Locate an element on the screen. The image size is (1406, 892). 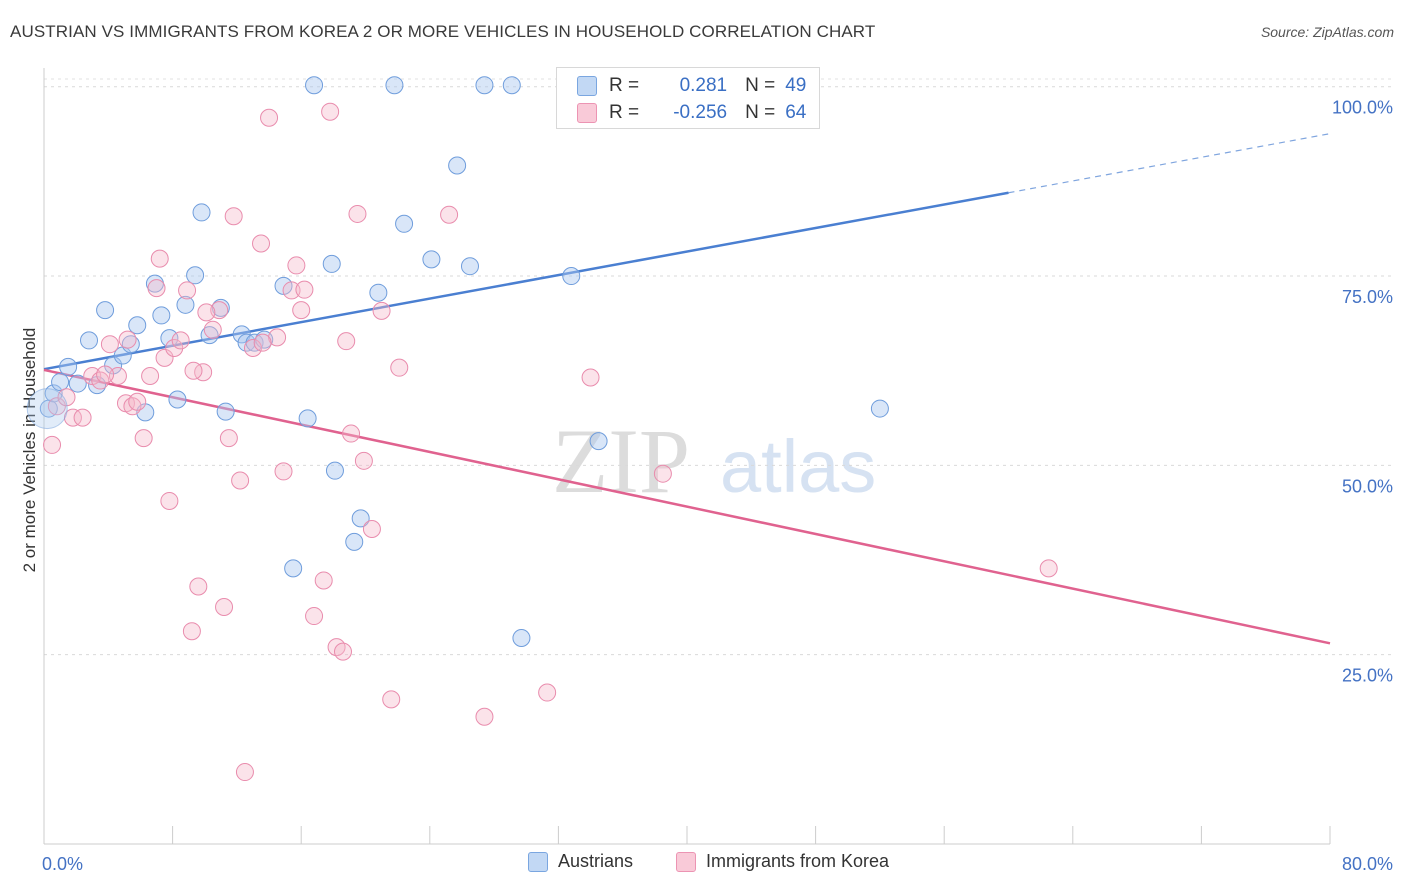
correlation-legend: R = 0.281 N = 49 R = -0.256 N = 64 is located at coordinates (688, 98).